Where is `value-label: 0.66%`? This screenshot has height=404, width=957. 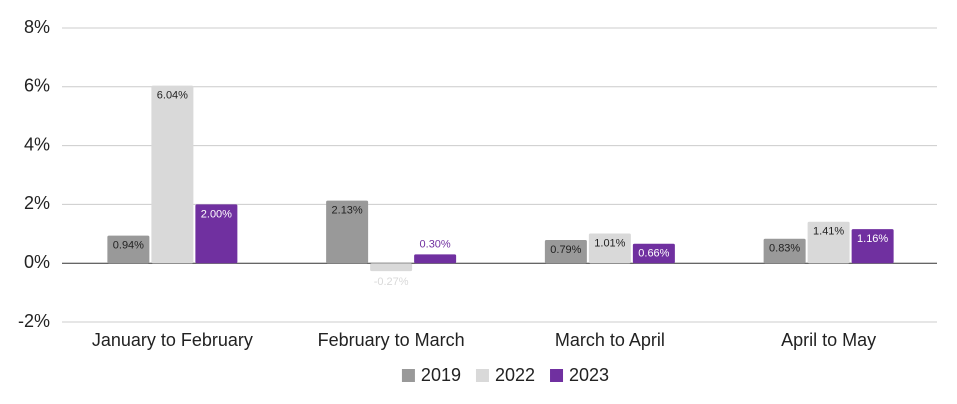 value-label: 0.66% is located at coordinates (653, 254).